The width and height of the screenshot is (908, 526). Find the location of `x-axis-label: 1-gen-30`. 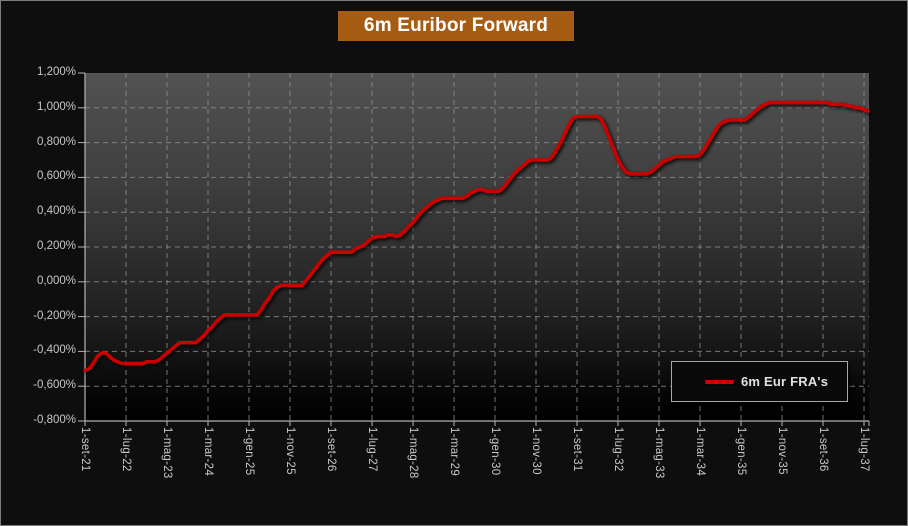

x-axis-label: 1-gen-30 is located at coordinates (495, 451).